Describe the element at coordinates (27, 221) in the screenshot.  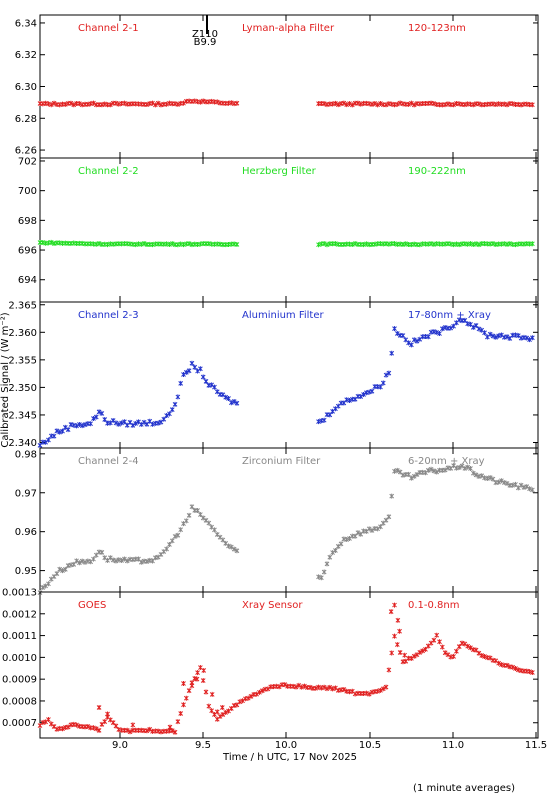
I see `y-tick-label: 698` at that location.